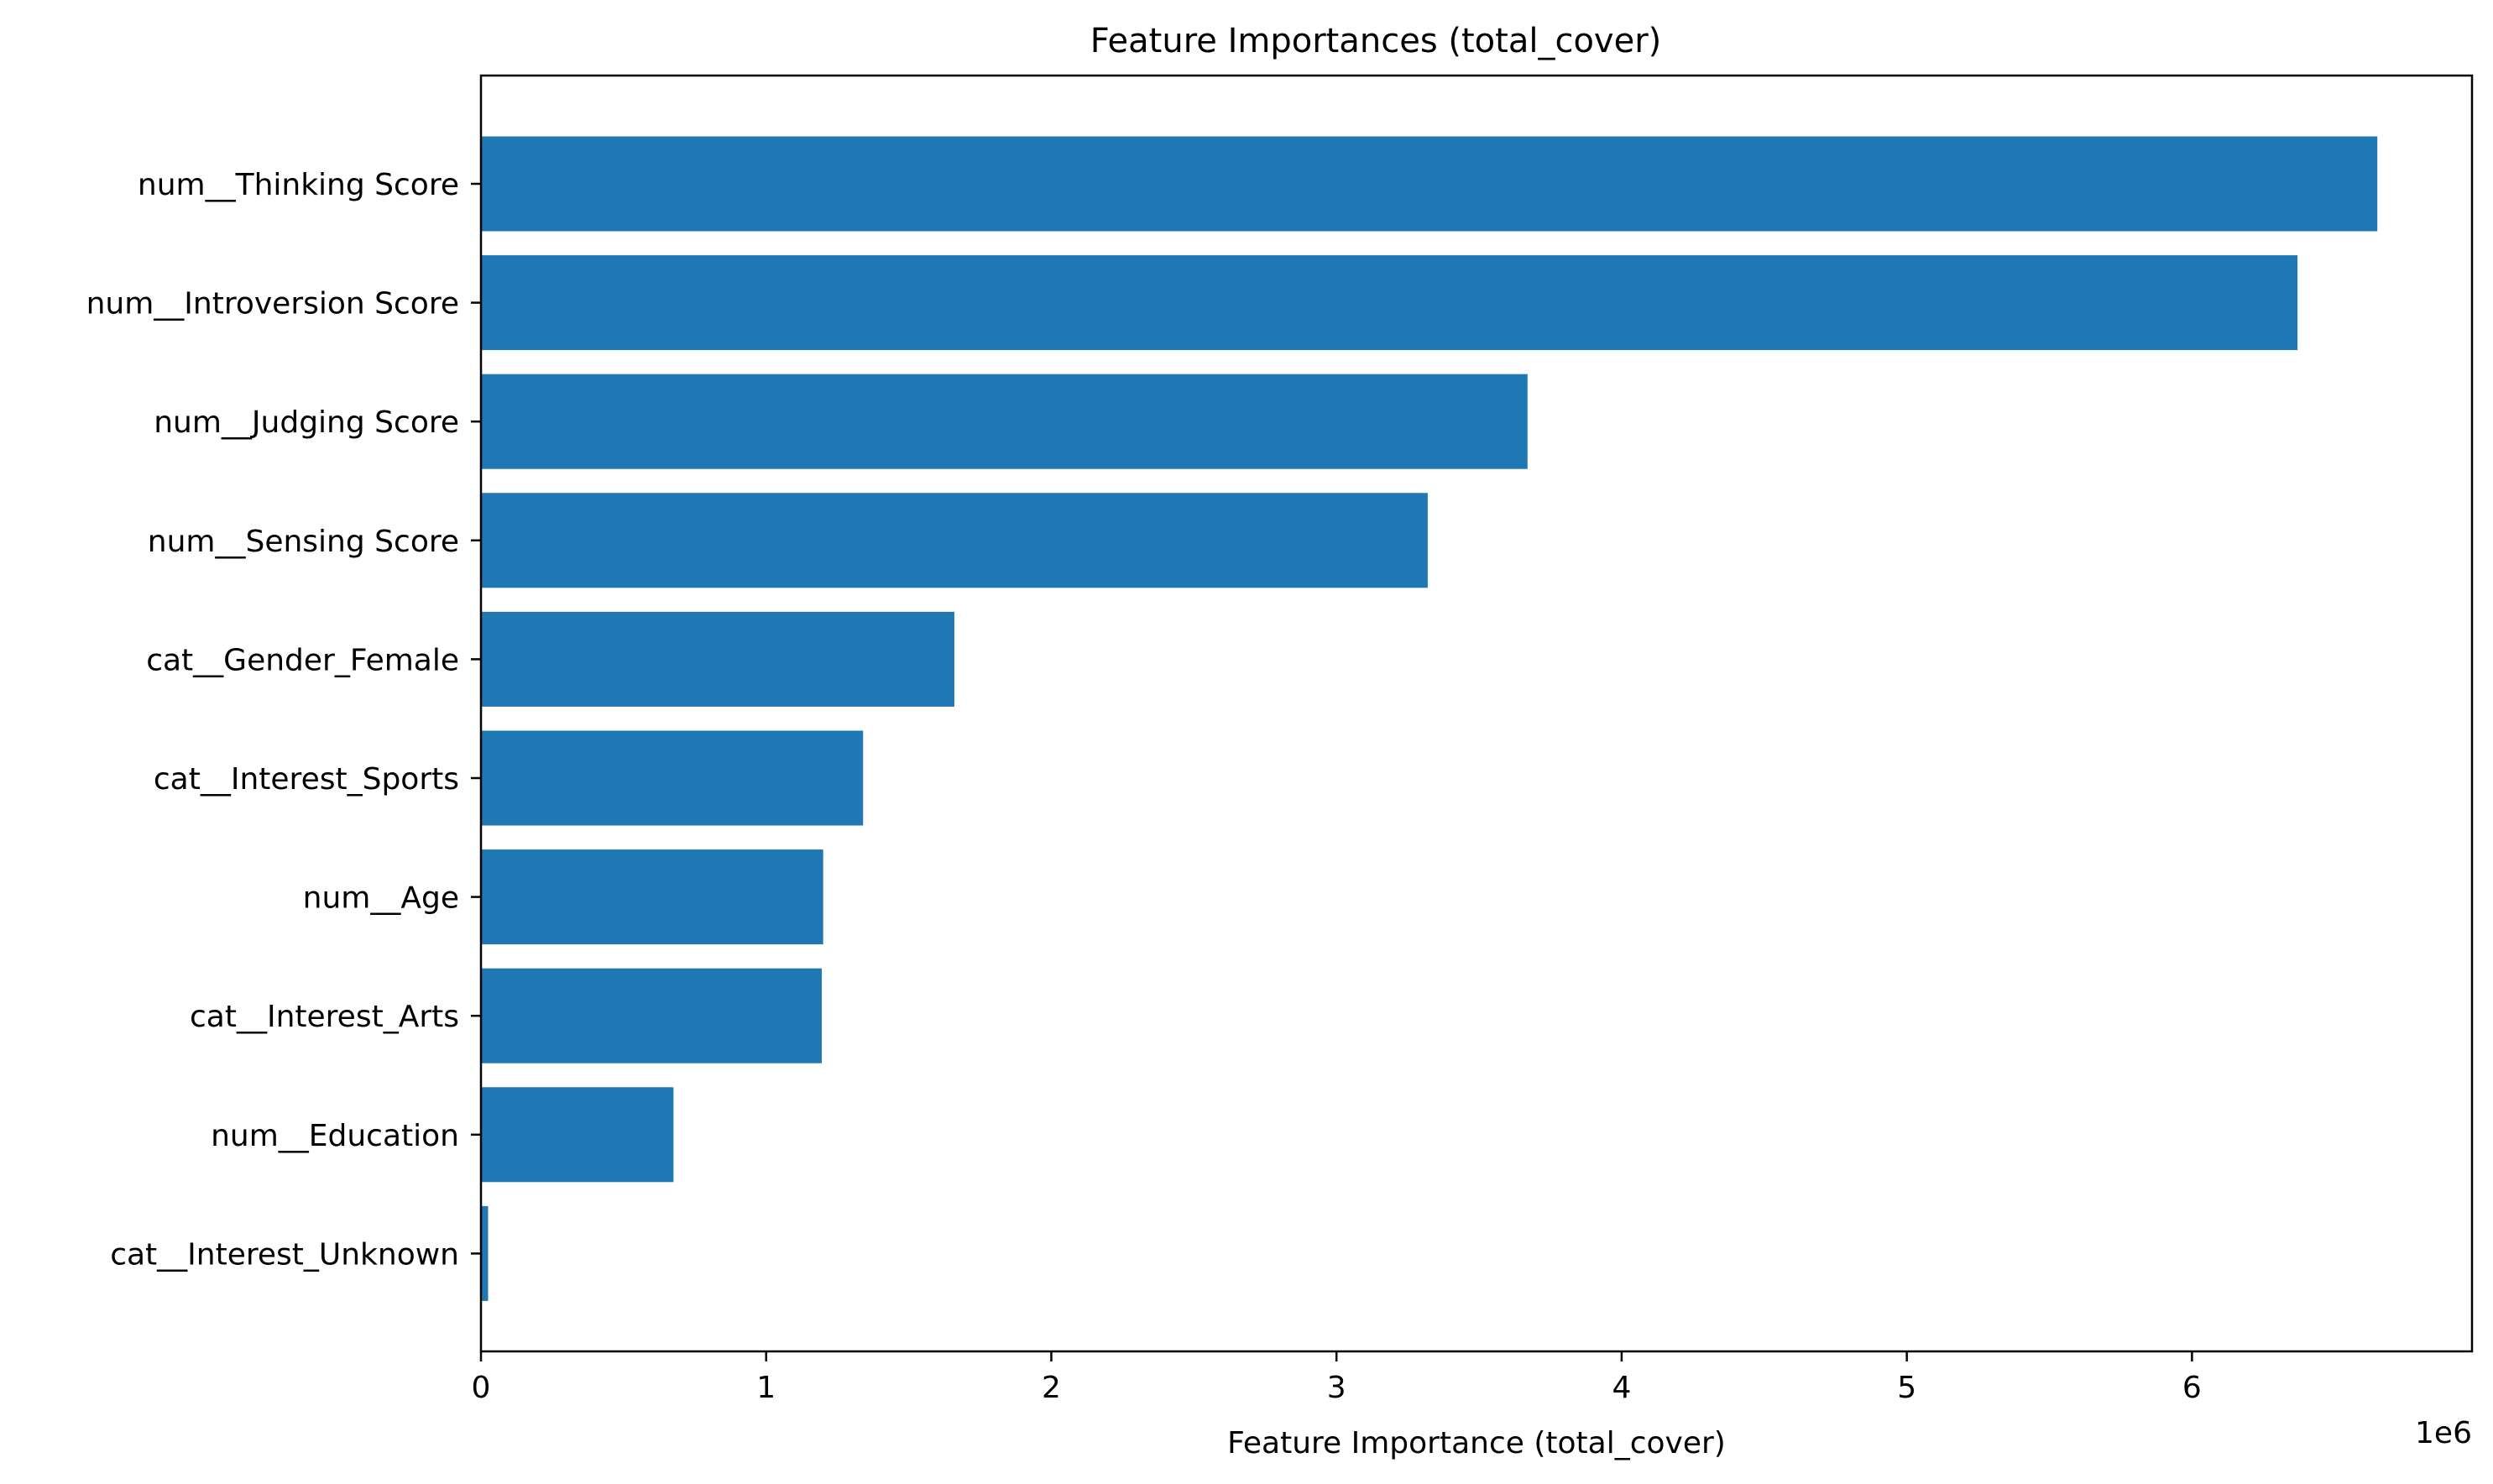 The width and height of the screenshot is (2493, 1484). Describe the element at coordinates (1051, 1388) in the screenshot. I see `x-tick-label: 2` at that location.